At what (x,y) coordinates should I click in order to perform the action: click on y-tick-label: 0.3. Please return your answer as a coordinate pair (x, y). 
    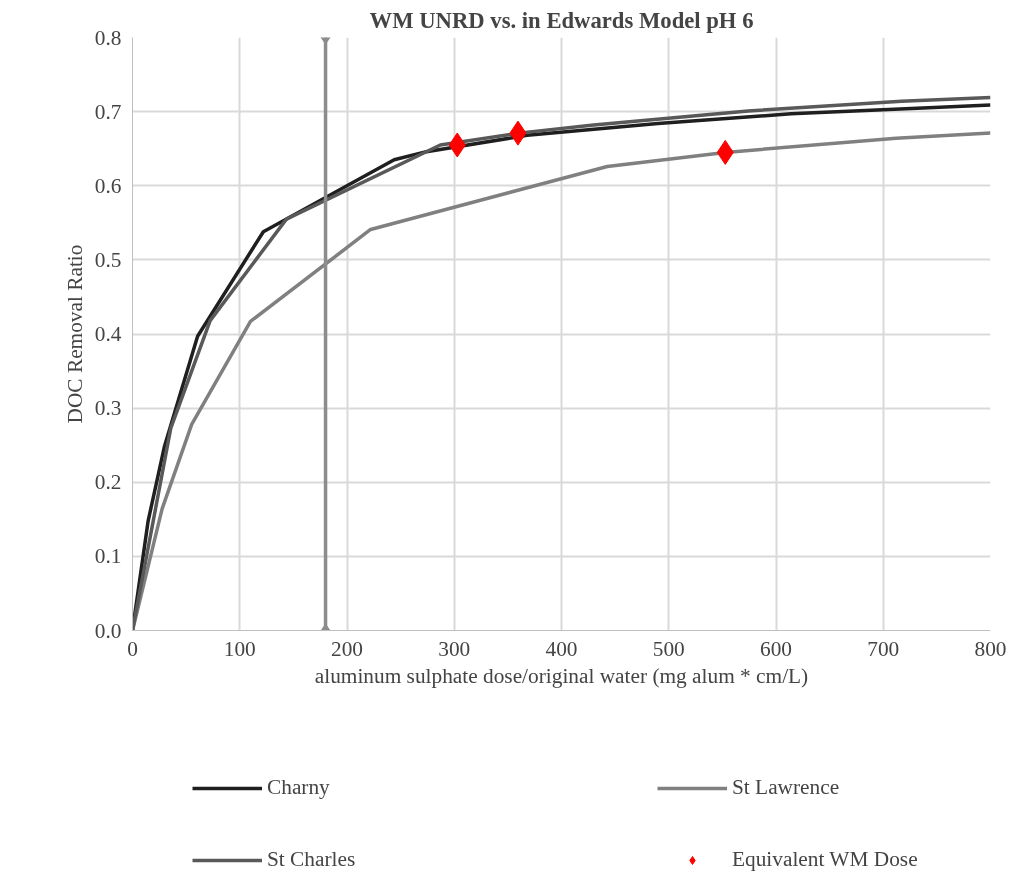
    Looking at the image, I should click on (108, 408).